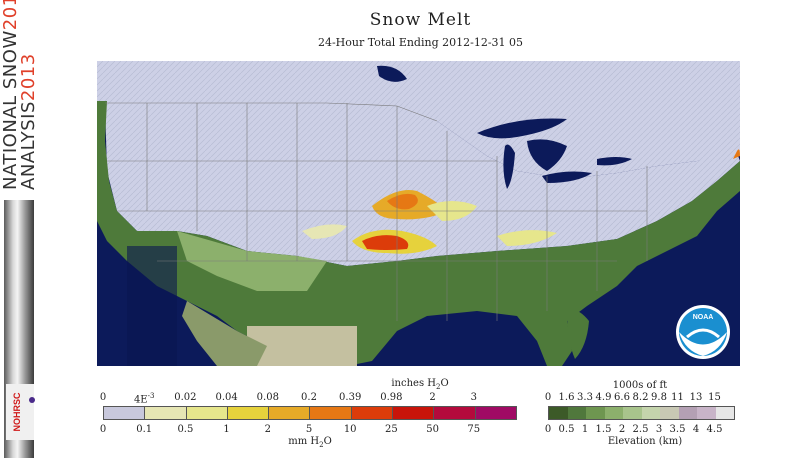 Image resolution: width=801 pixels, height=458 pixels. What do you see at coordinates (474, 429) in the screenshot?
I see `legend-tick-label: 75` at bounding box center [474, 429].